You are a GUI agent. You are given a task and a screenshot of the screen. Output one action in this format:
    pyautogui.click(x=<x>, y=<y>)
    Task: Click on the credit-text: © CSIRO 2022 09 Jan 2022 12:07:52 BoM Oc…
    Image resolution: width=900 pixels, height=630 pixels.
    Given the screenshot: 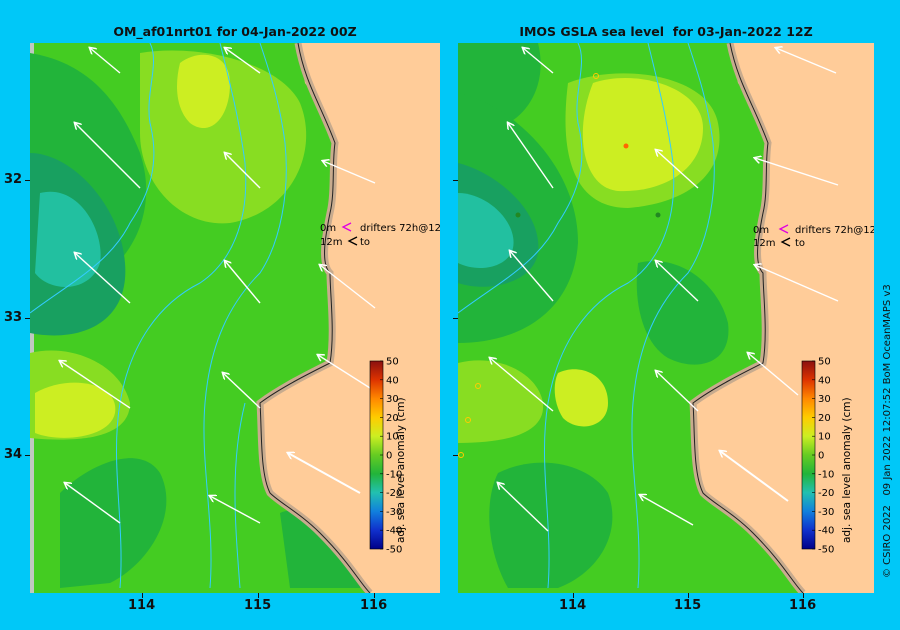 What is the action you would take?
    pyautogui.click(x=887, y=431)
    